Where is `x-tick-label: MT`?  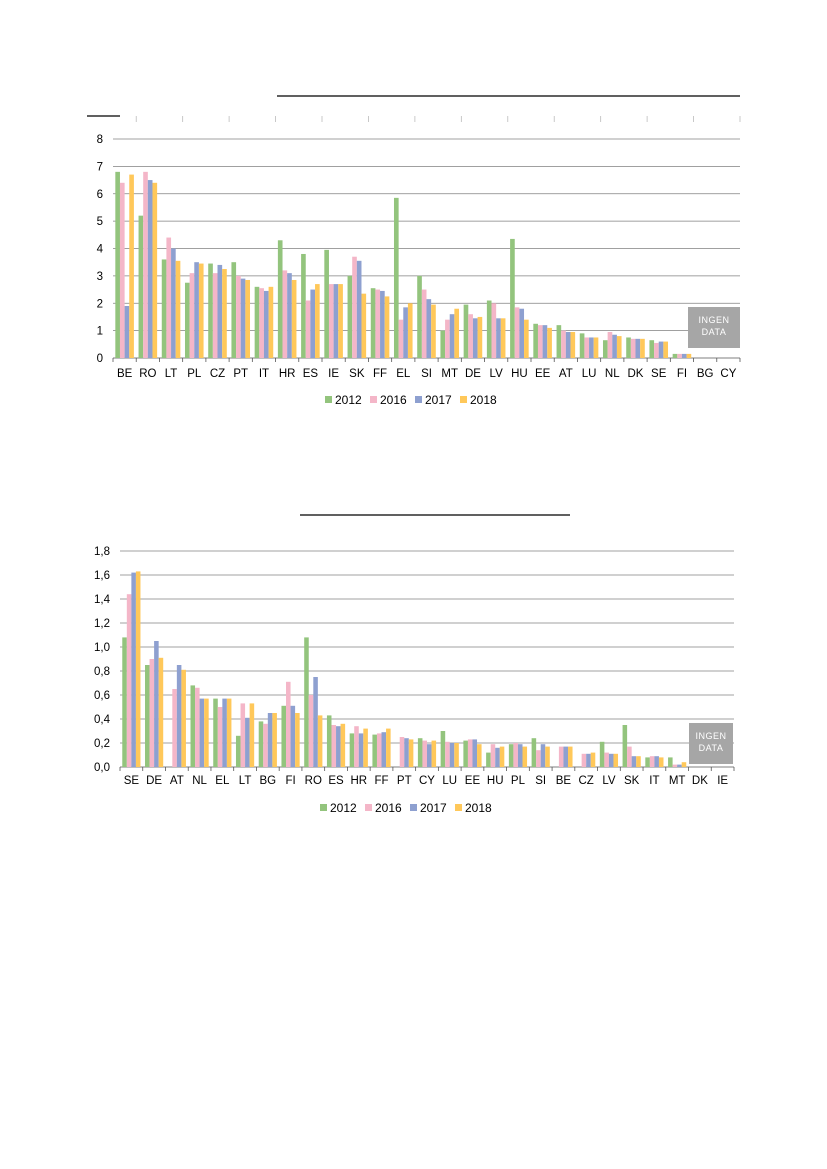 x-tick-label: MT is located at coordinates (449, 374).